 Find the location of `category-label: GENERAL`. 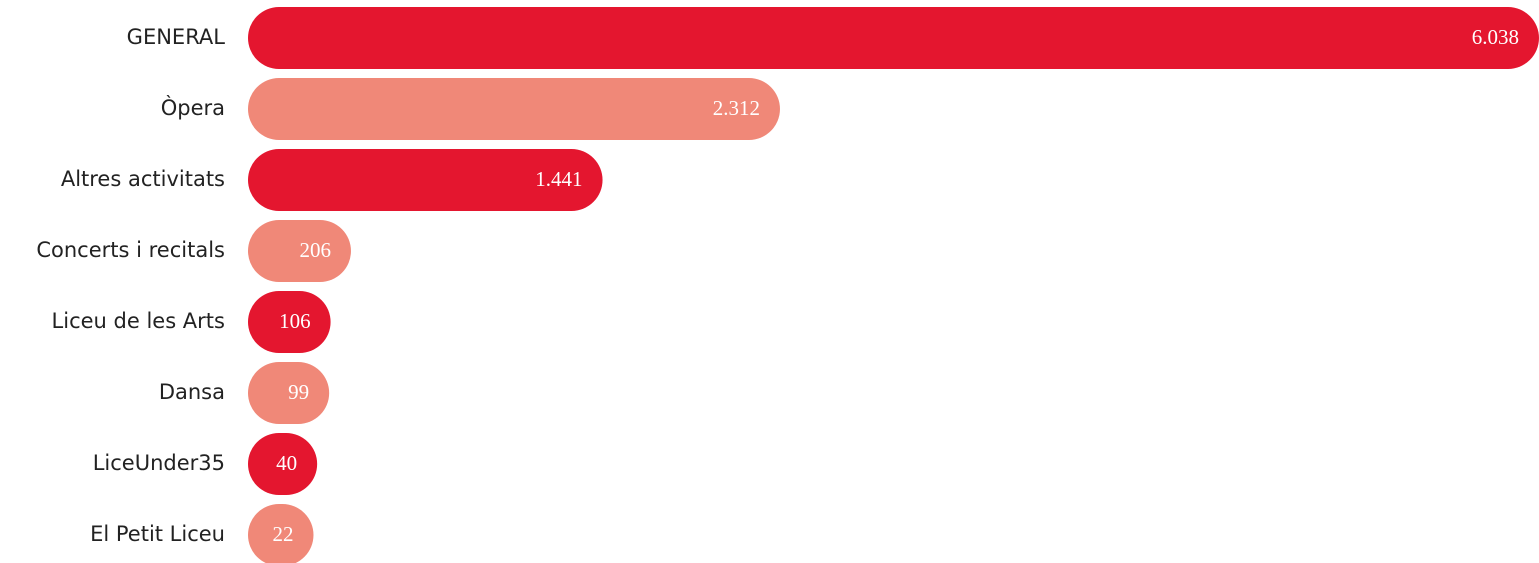

category-label: GENERAL is located at coordinates (176, 37).